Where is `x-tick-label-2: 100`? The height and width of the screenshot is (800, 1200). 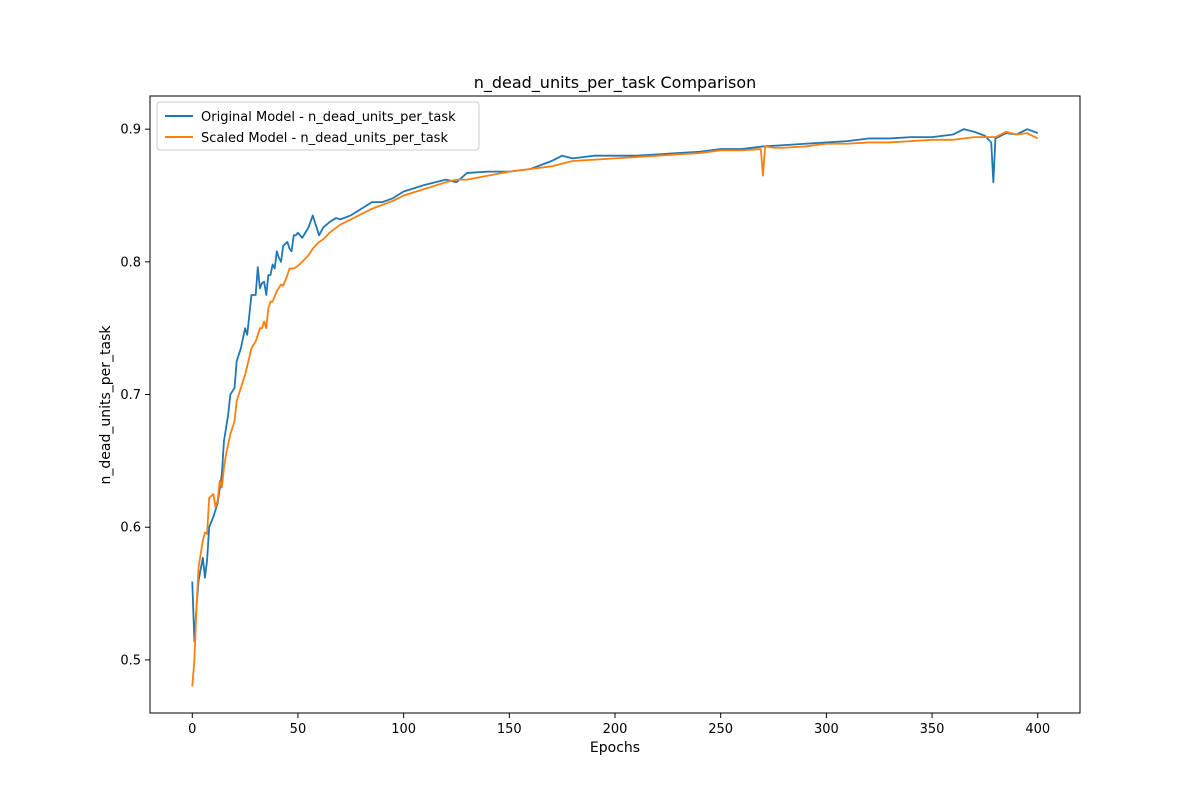 x-tick-label-2: 100 is located at coordinates (403, 729).